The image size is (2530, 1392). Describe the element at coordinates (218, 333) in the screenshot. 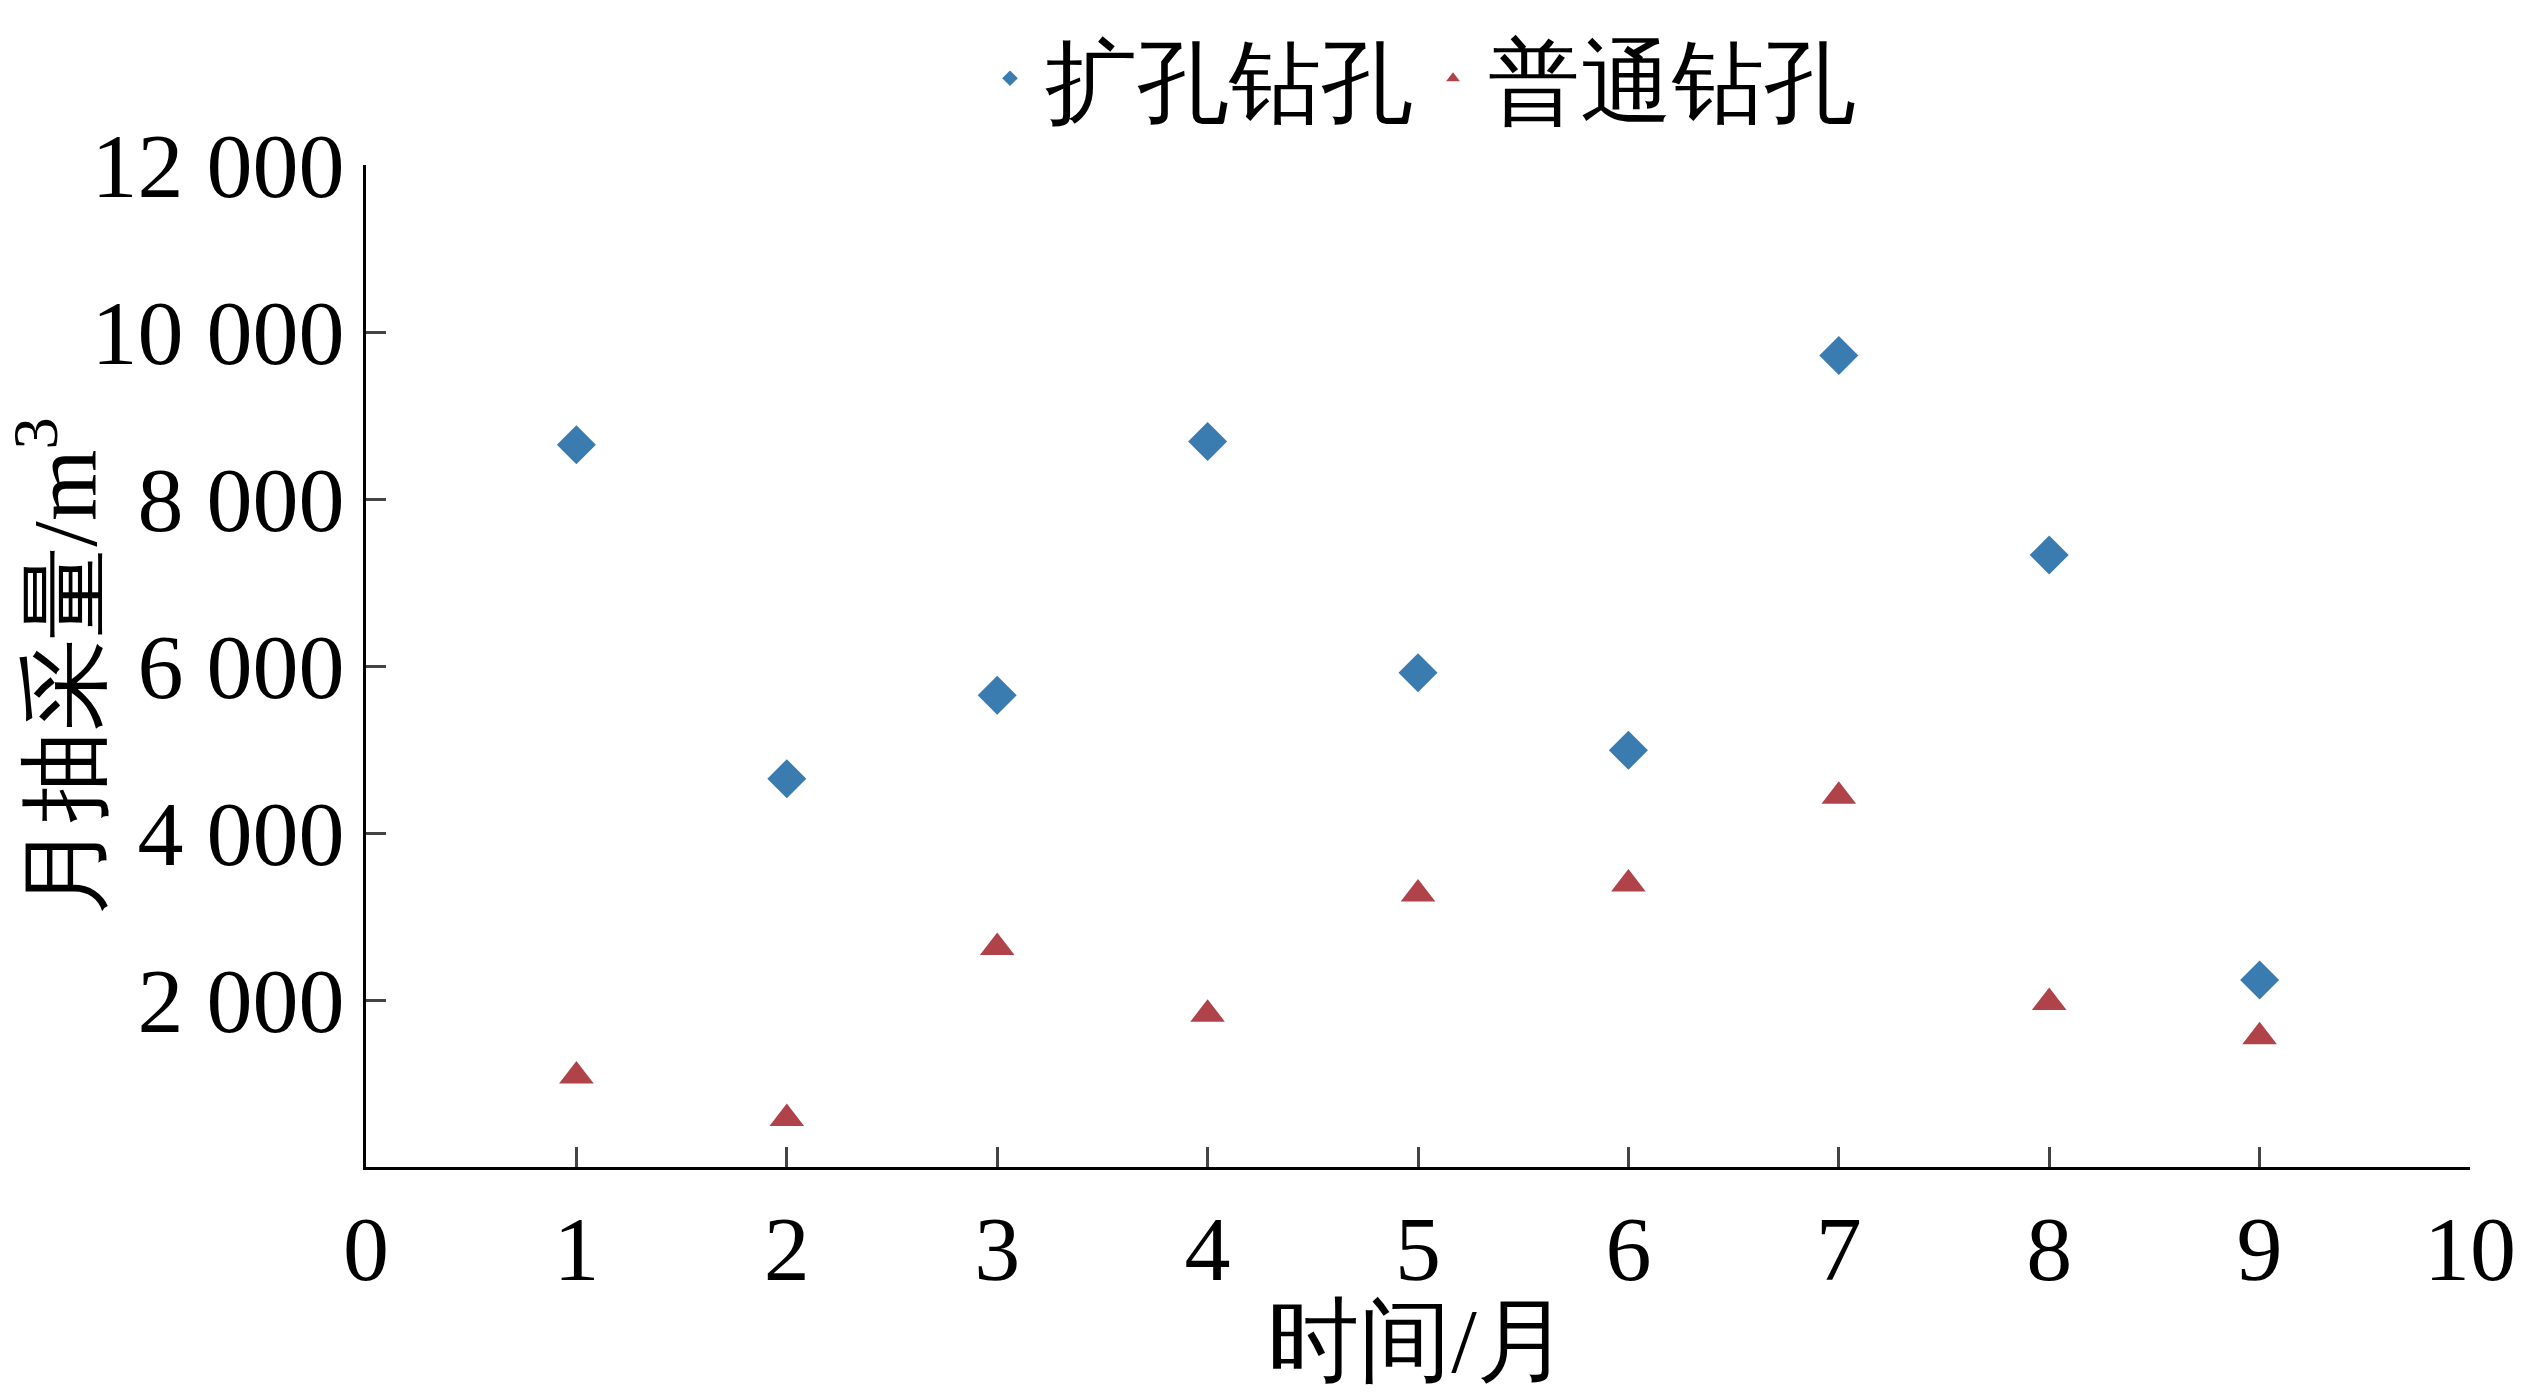

I see `y-tick-label: 10 000` at that location.